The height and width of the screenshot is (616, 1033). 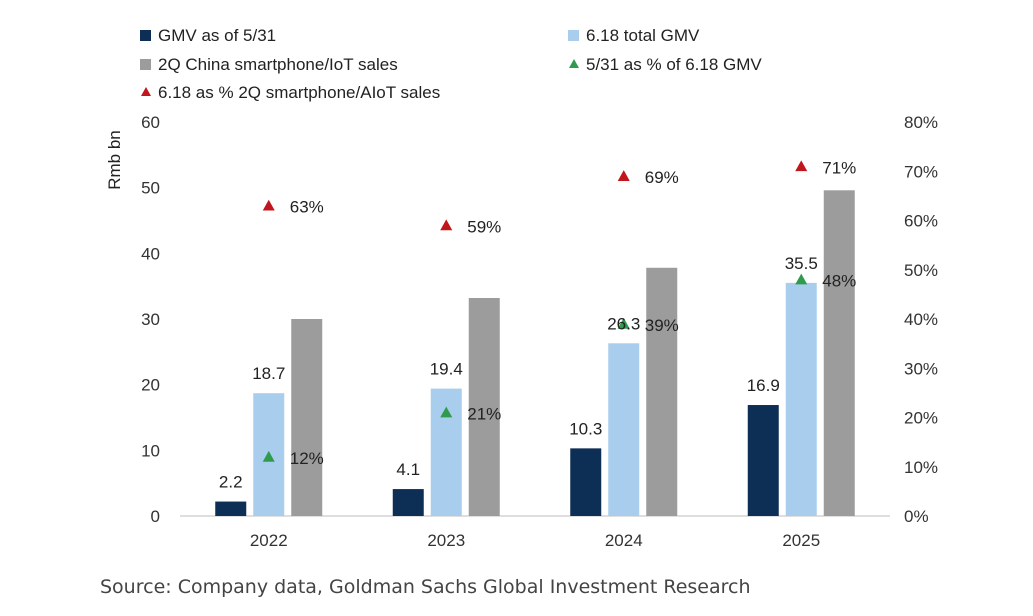 I want to click on y-tick-label: 10, so click(x=150, y=450).